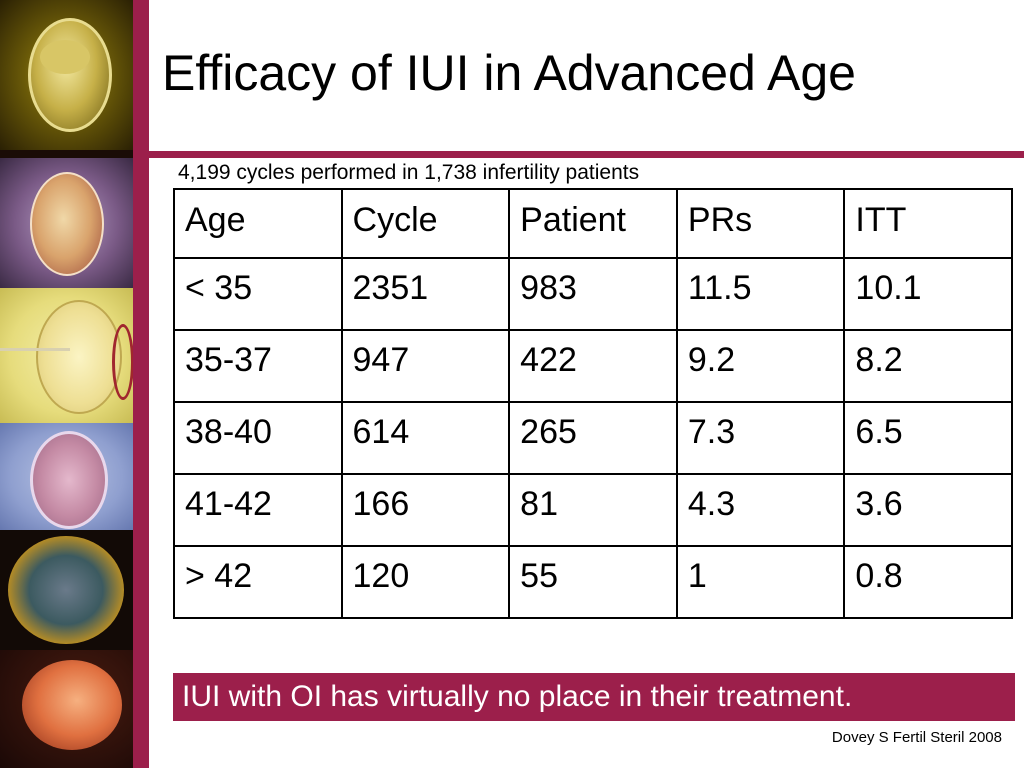 The image size is (1024, 768). Describe the element at coordinates (258, 582) in the screenshot. I see `table-cell: > 42` at that location.